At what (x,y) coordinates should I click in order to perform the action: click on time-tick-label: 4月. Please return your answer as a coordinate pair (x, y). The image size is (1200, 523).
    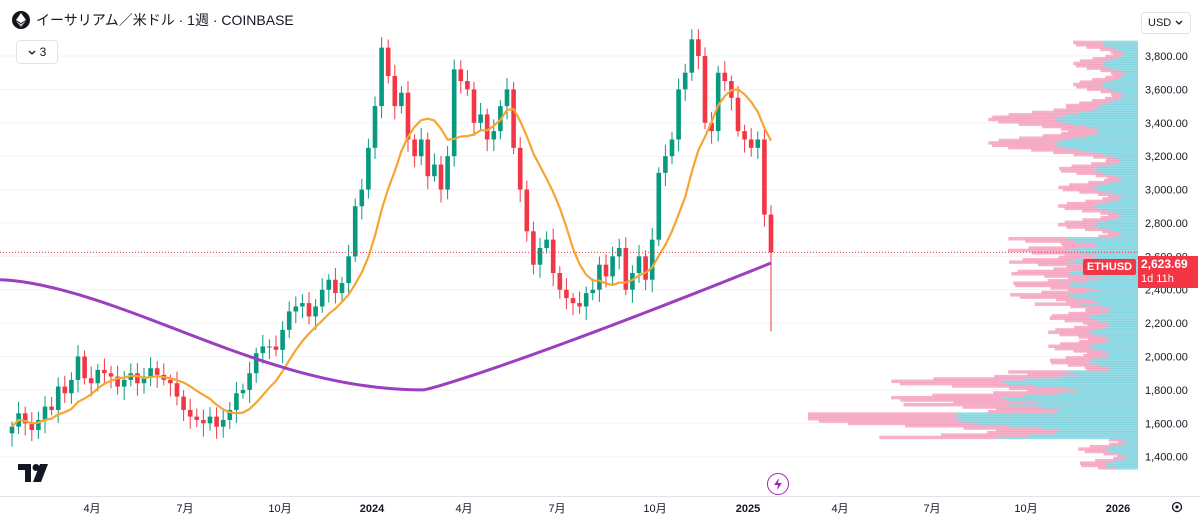
    Looking at the image, I should click on (463, 509).